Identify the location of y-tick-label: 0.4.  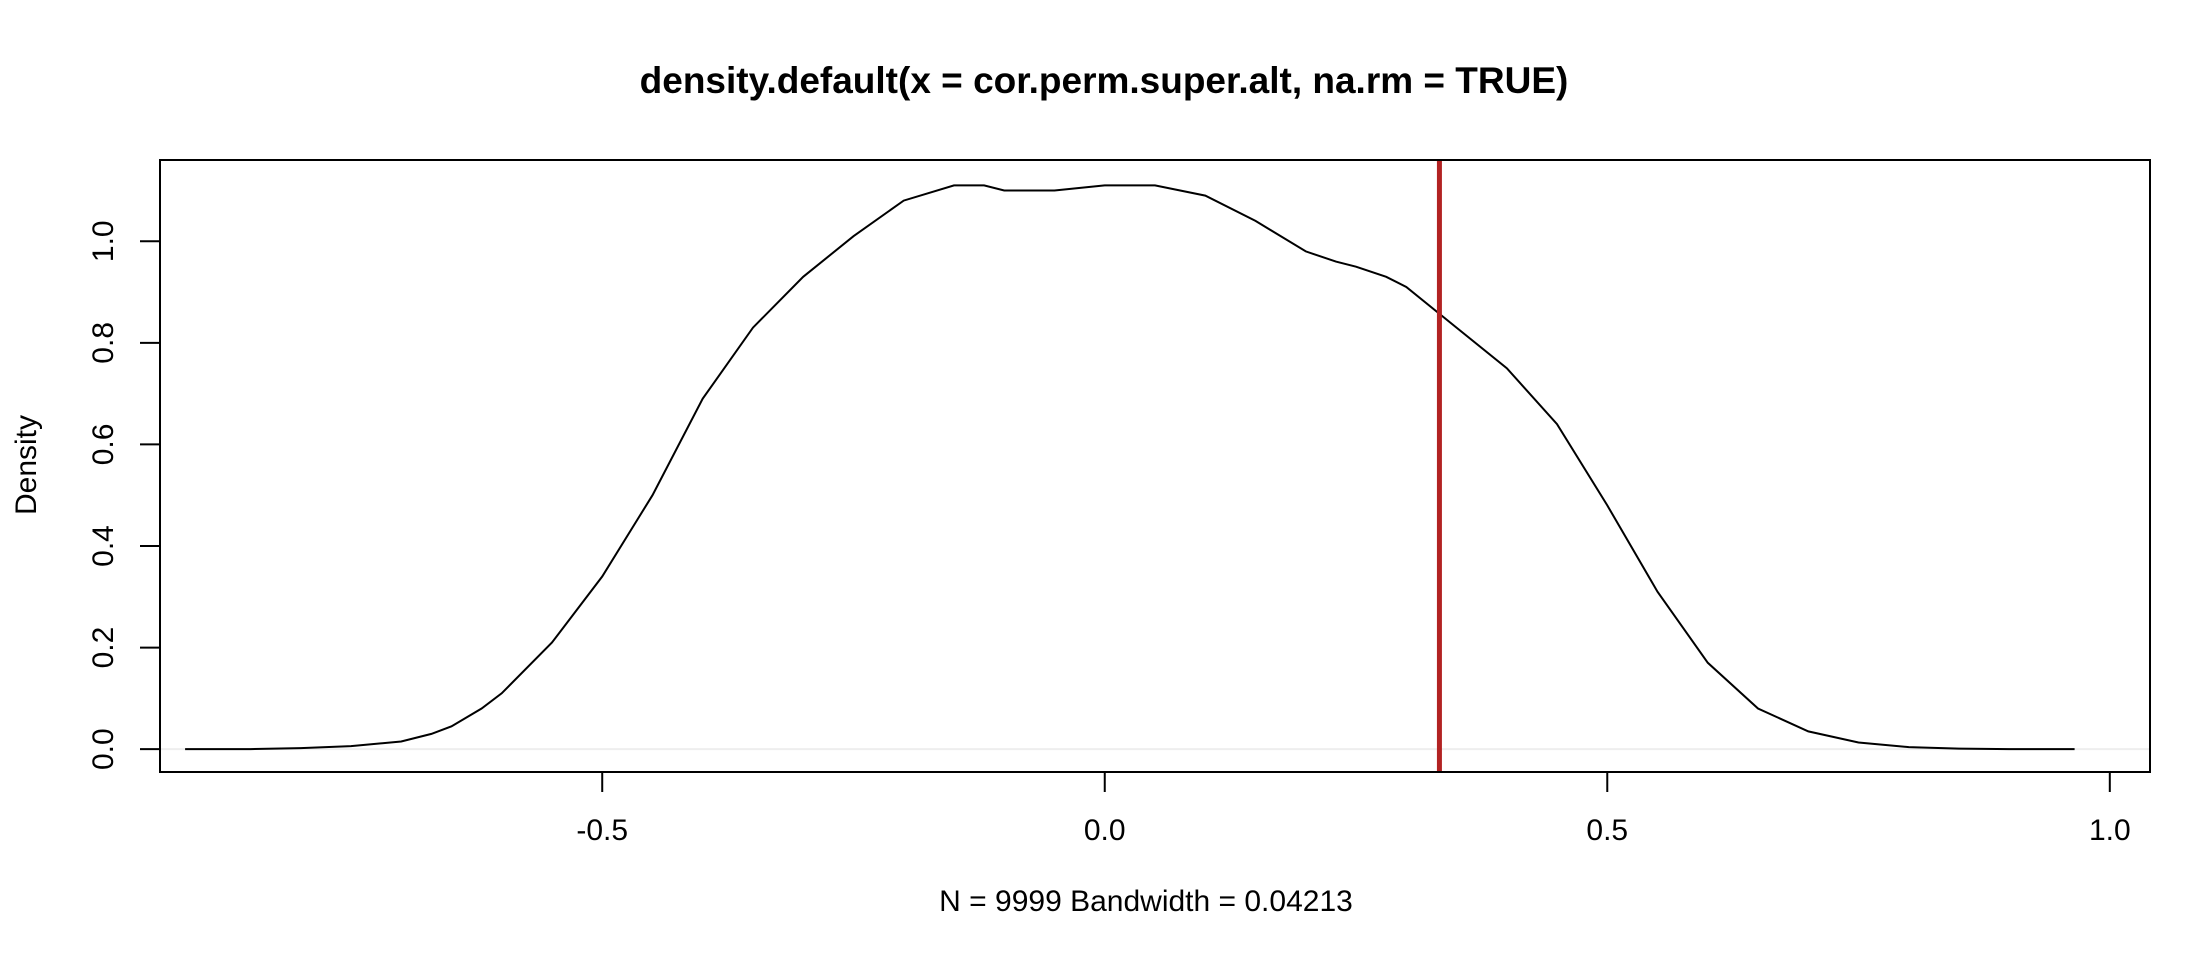
(103, 546).